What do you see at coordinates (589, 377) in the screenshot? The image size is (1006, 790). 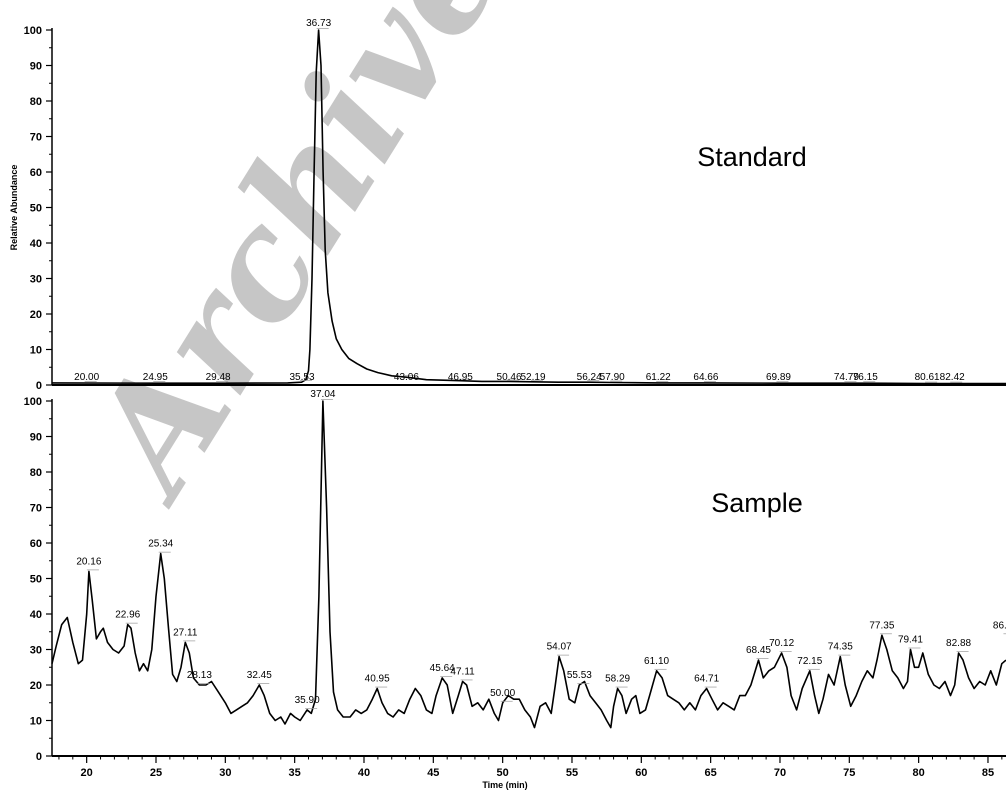 I see `peak-label: 56.24` at bounding box center [589, 377].